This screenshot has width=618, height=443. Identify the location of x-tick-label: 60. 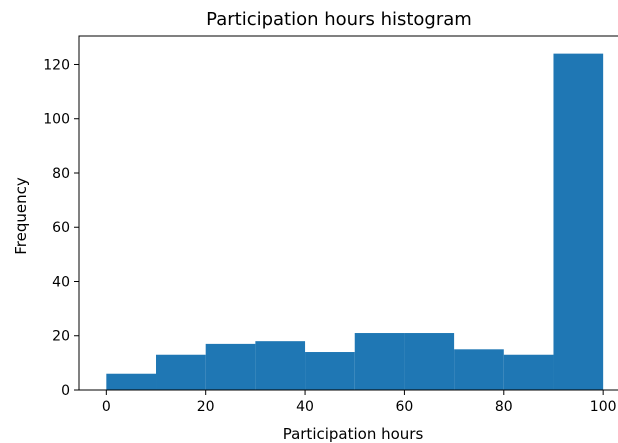
(405, 407).